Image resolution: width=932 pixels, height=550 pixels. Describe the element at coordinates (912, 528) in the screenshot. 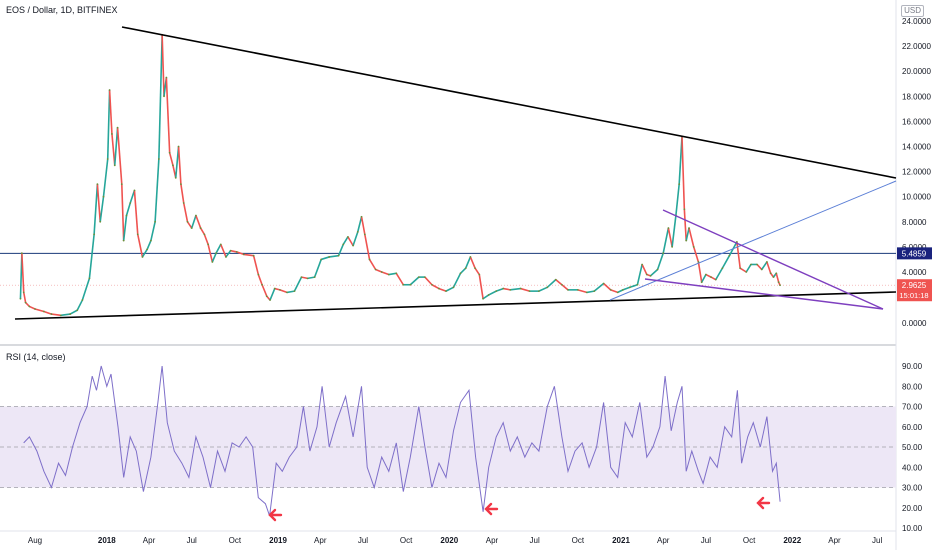

I see `rsi-tick-label: 10.00` at that location.